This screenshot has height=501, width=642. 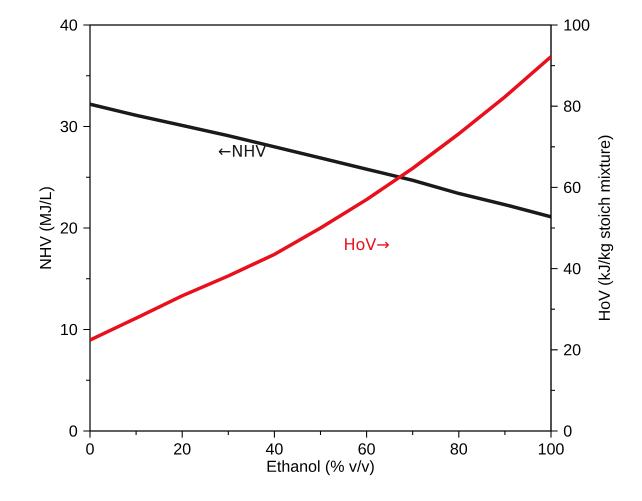 I want to click on y-axis-title: NHV (MJ/L), so click(x=46, y=227).